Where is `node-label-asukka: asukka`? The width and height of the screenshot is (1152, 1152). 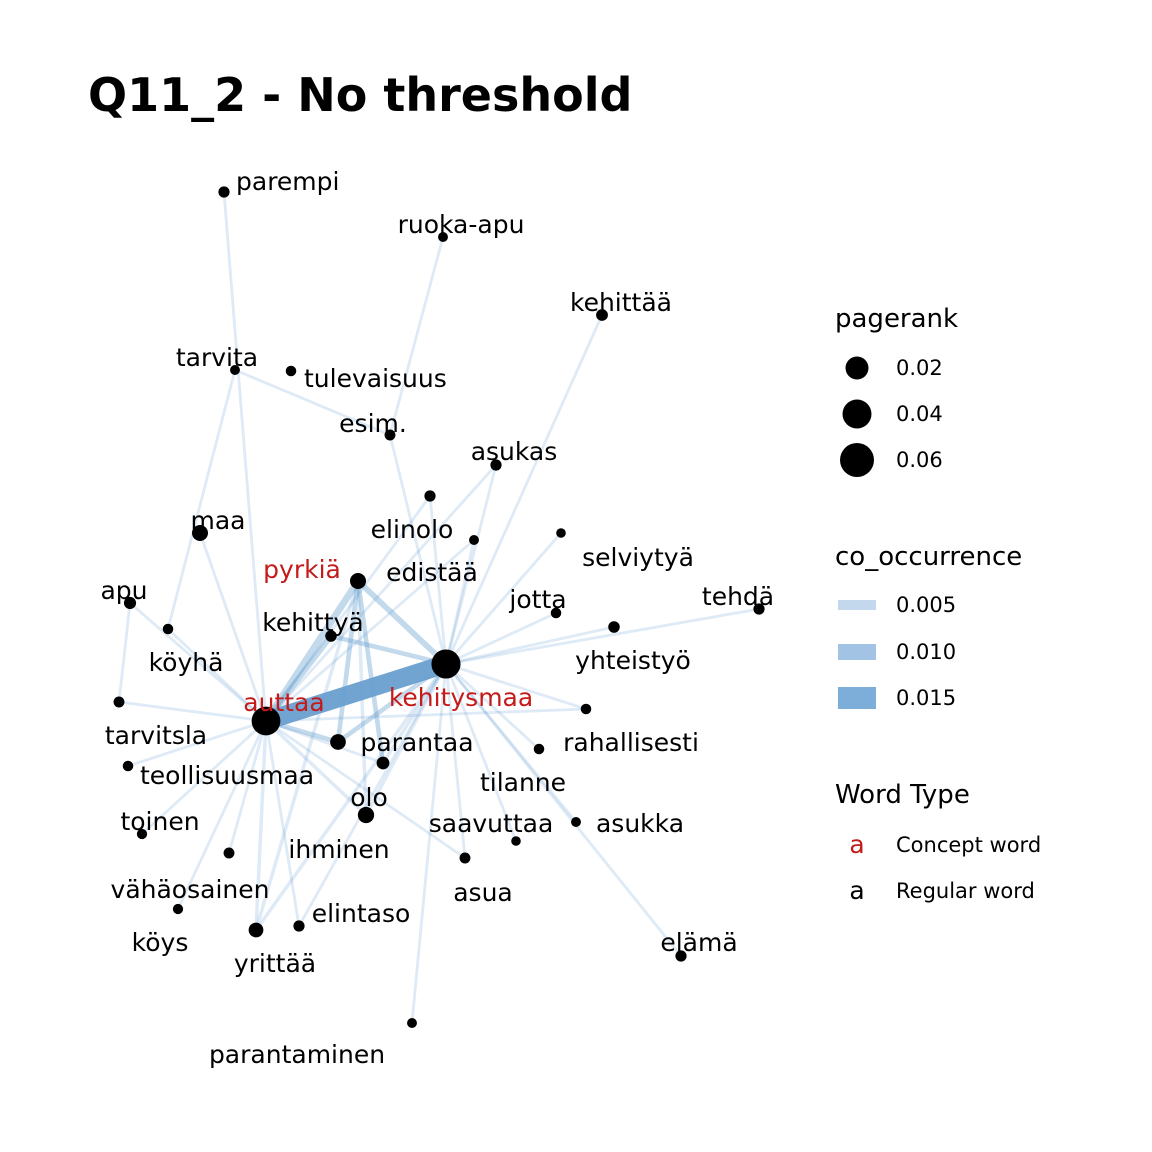 node-label-asukka: asukka is located at coordinates (640, 823).